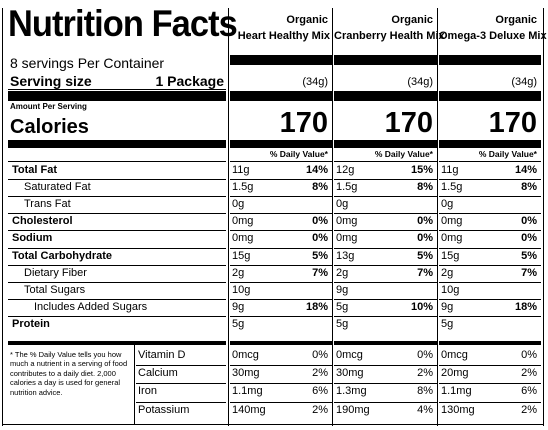 This screenshot has height=430, width=548. I want to click on nutrient-label: Sodium, so click(32, 238).